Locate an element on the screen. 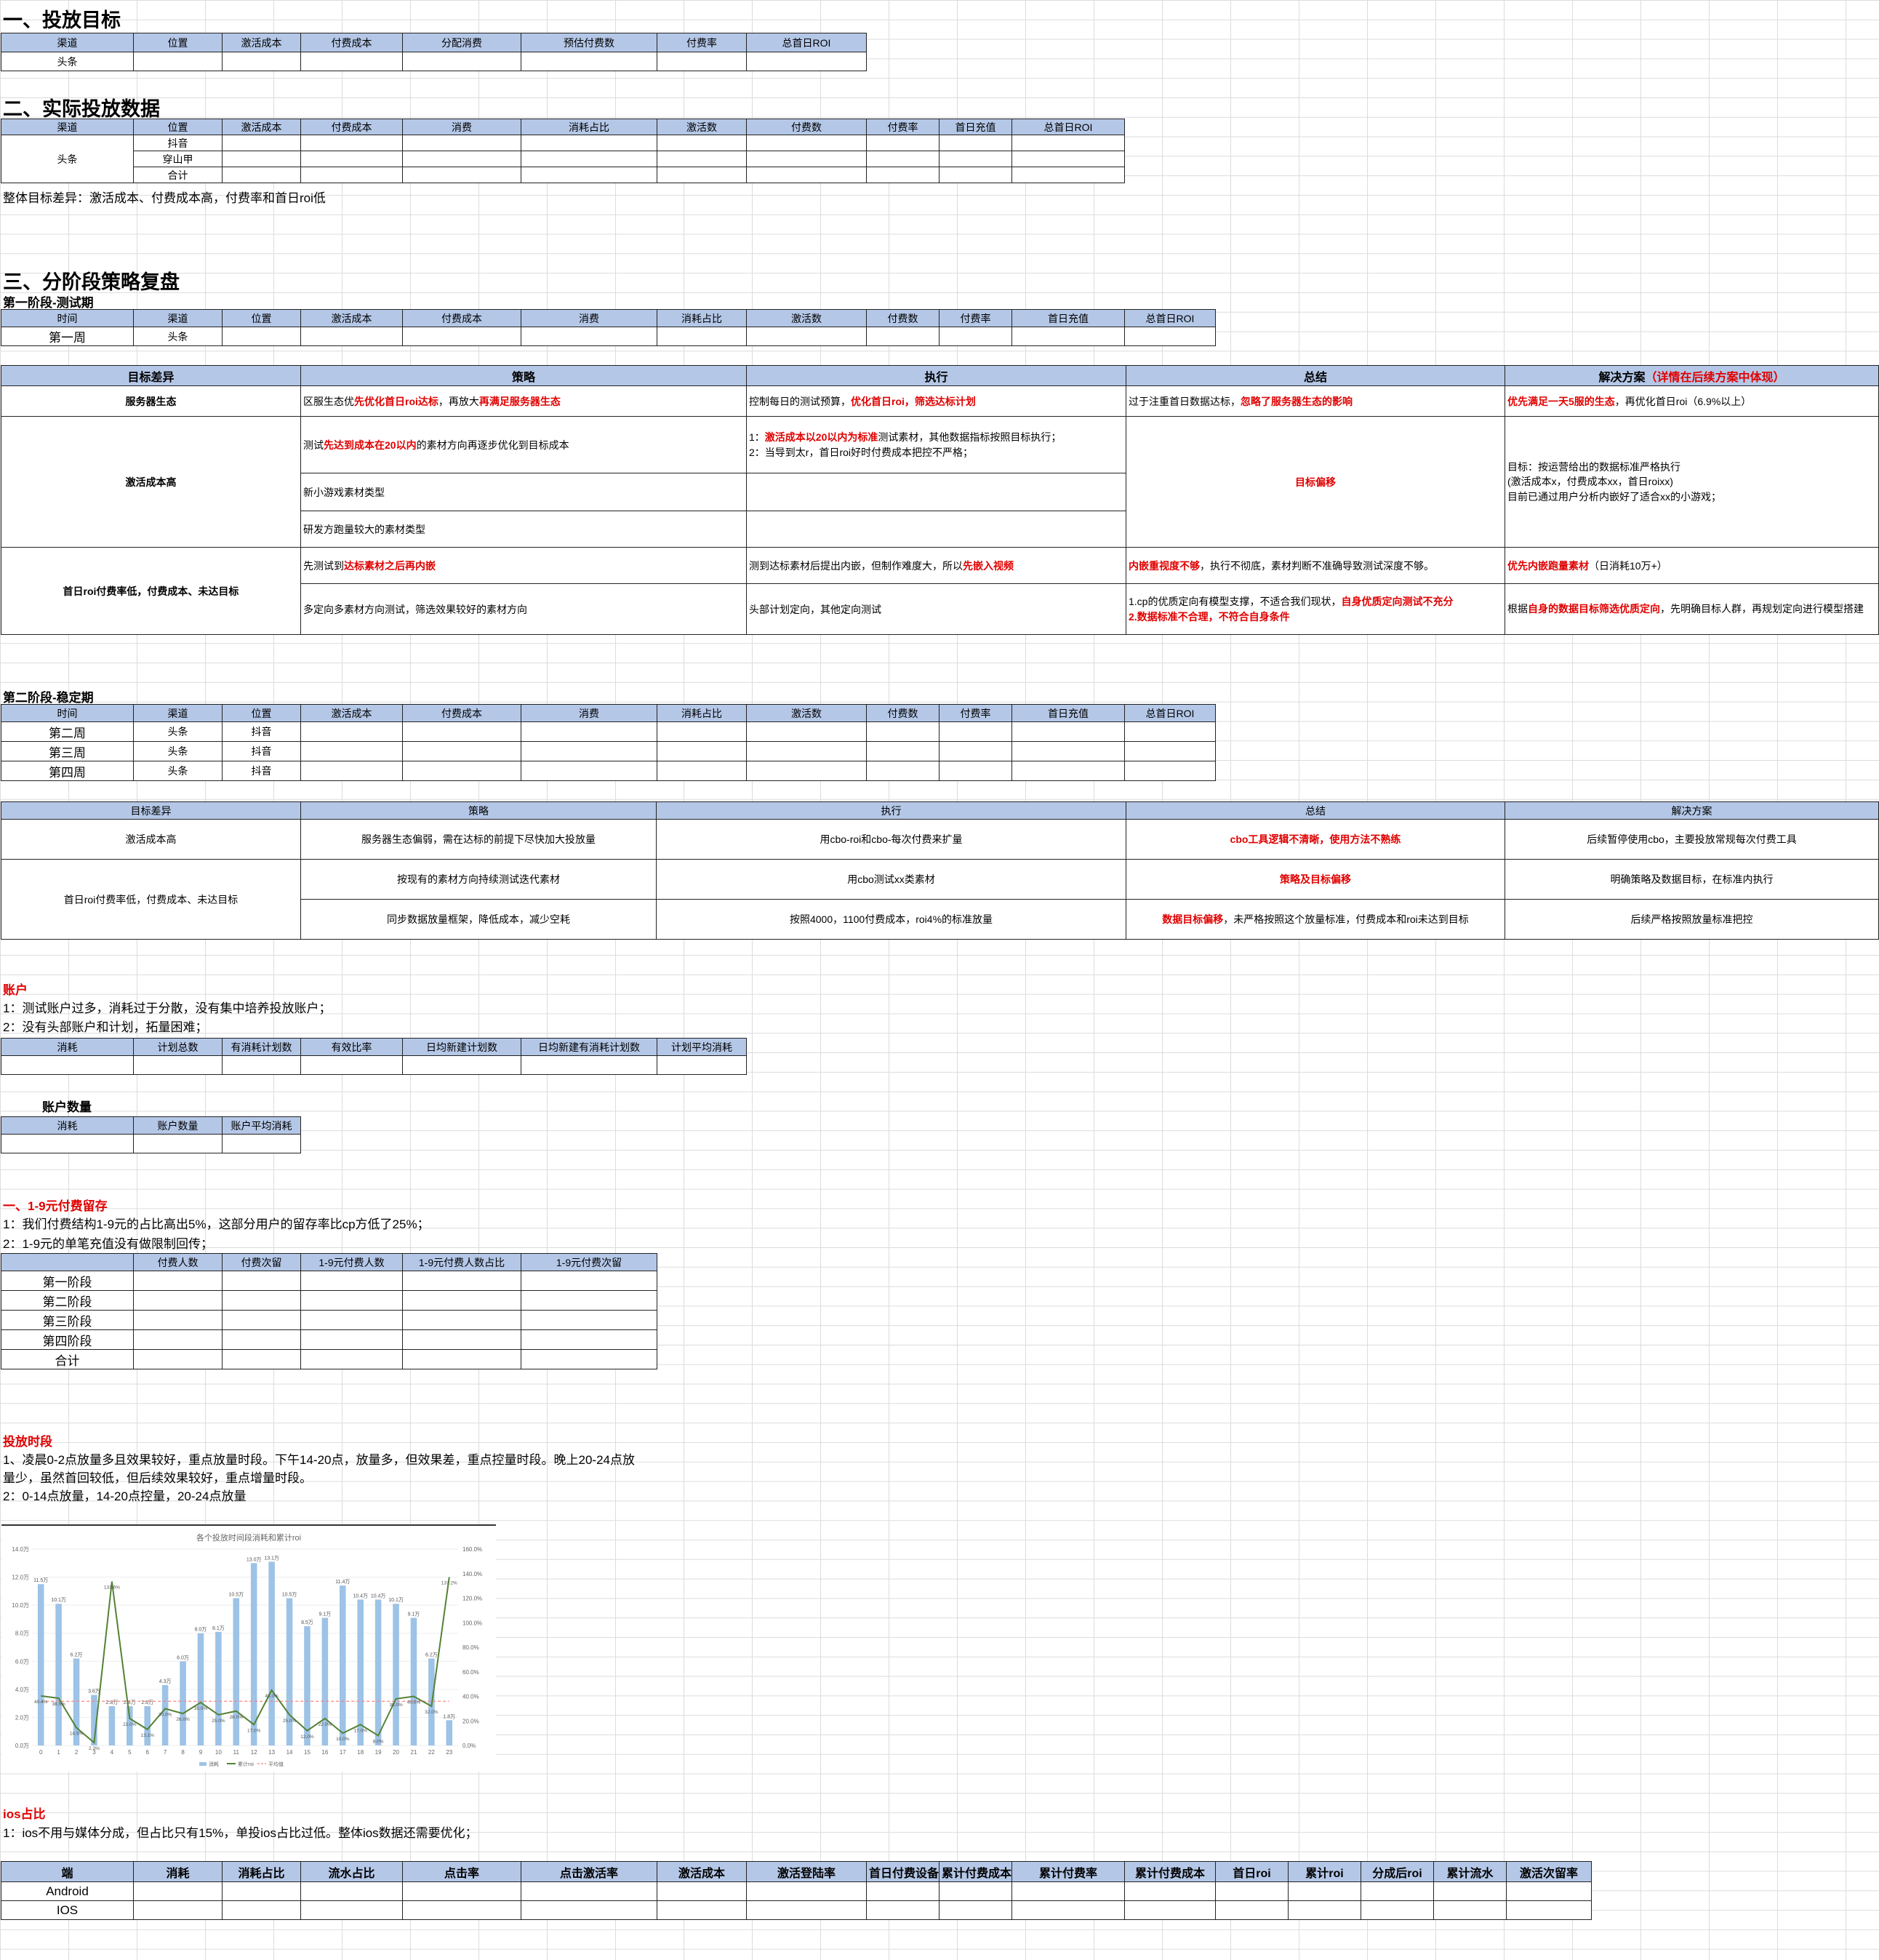 The height and width of the screenshot is (1960, 1879). solution-cell: 优先满足一天5服的生态，再优化首日roi（6.9%以上） is located at coordinates (1692, 401).